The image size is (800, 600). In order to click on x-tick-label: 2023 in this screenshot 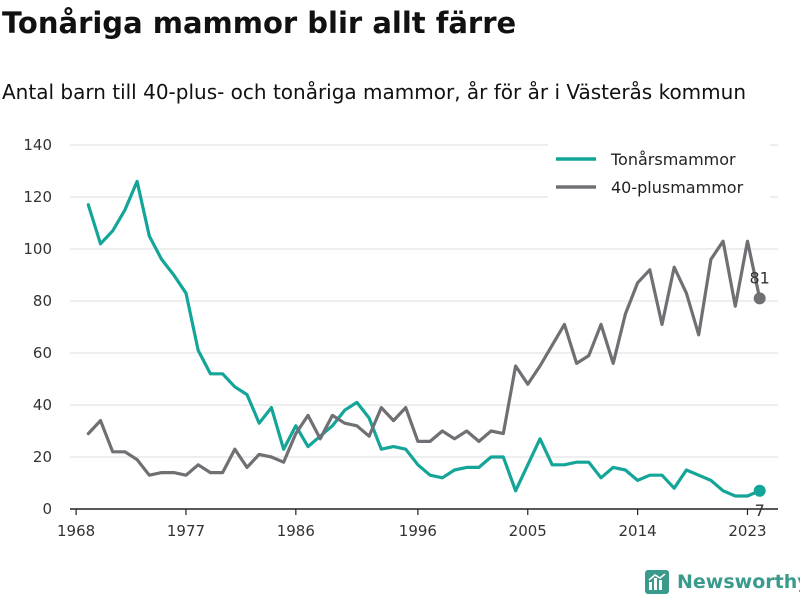, I will do `click(747, 531)`.